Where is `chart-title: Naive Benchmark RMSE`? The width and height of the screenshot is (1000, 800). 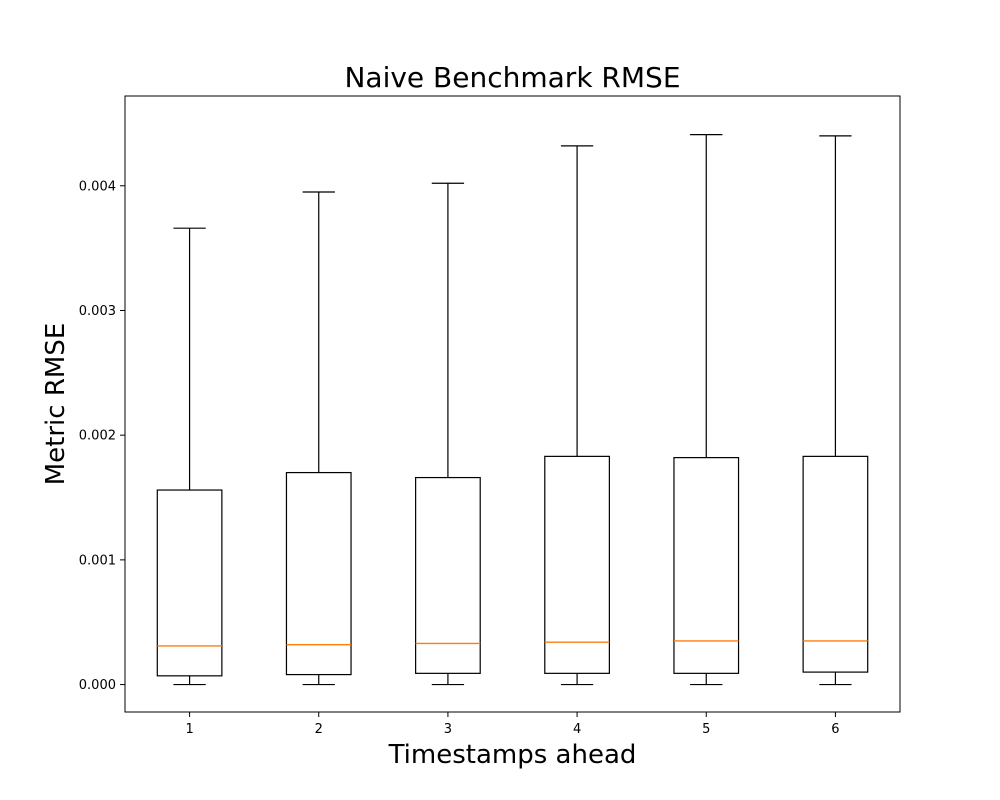
chart-title: Naive Benchmark RMSE is located at coordinates (512, 77).